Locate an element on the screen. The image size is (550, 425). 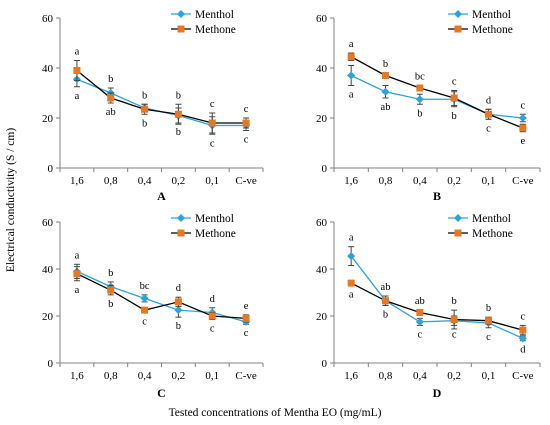
y-axis-label: Electrical conductivity (S / cm) is located at coordinates (11, 200).